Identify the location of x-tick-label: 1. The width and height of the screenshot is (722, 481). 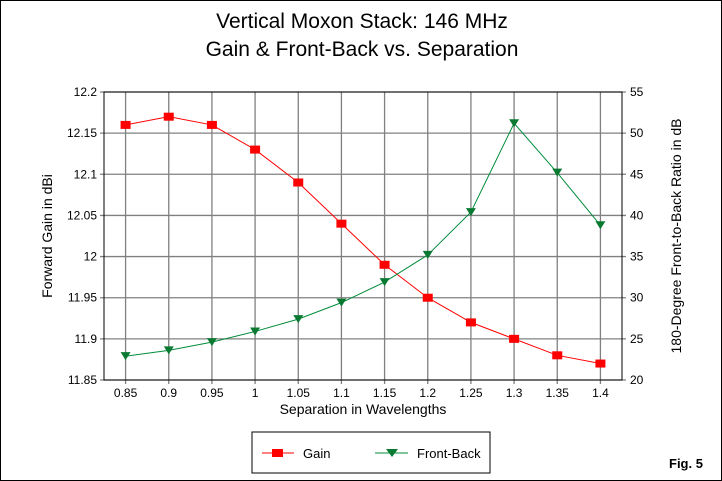
(255, 393).